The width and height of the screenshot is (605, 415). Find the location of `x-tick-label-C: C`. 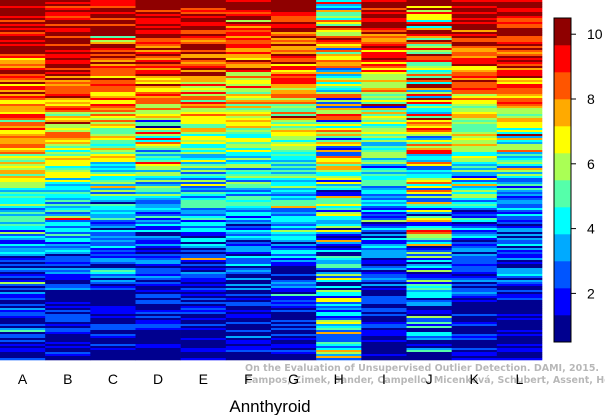

x-tick-label-C: C is located at coordinates (113, 379).